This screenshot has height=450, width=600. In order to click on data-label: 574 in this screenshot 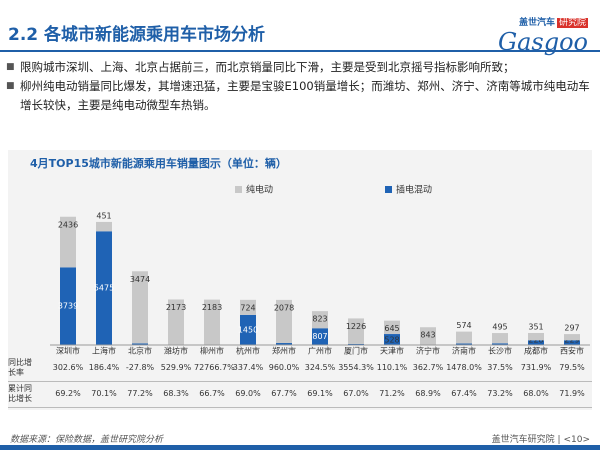, I will do `click(463, 325)`.